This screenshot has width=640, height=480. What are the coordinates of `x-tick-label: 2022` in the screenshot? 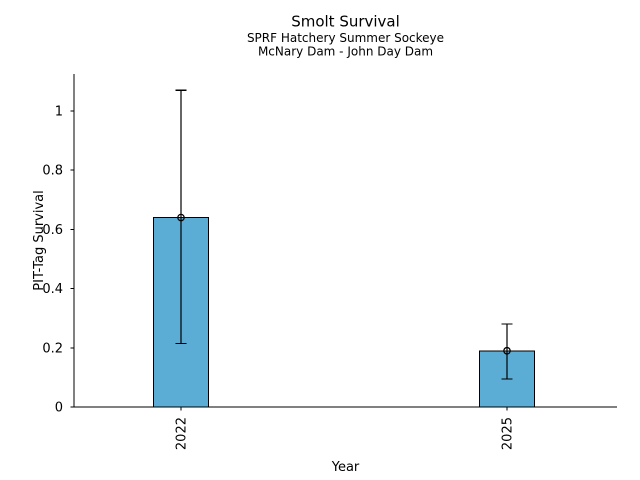 It's located at (182, 433).